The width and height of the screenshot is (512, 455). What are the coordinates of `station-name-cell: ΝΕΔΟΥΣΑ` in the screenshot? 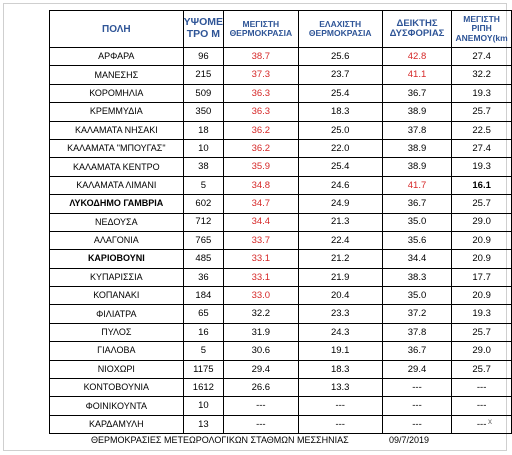 It's located at (116, 222).